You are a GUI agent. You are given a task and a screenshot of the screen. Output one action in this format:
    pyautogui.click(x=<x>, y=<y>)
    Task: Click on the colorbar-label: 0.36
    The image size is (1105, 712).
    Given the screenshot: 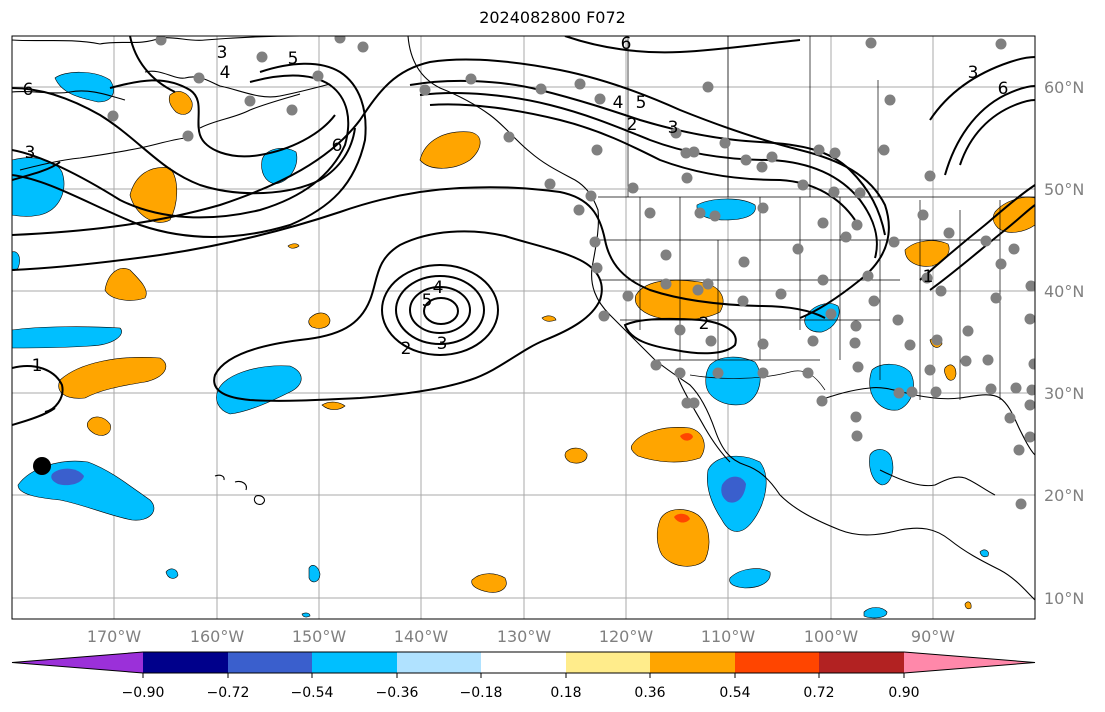 What is the action you would take?
    pyautogui.click(x=649, y=693)
    